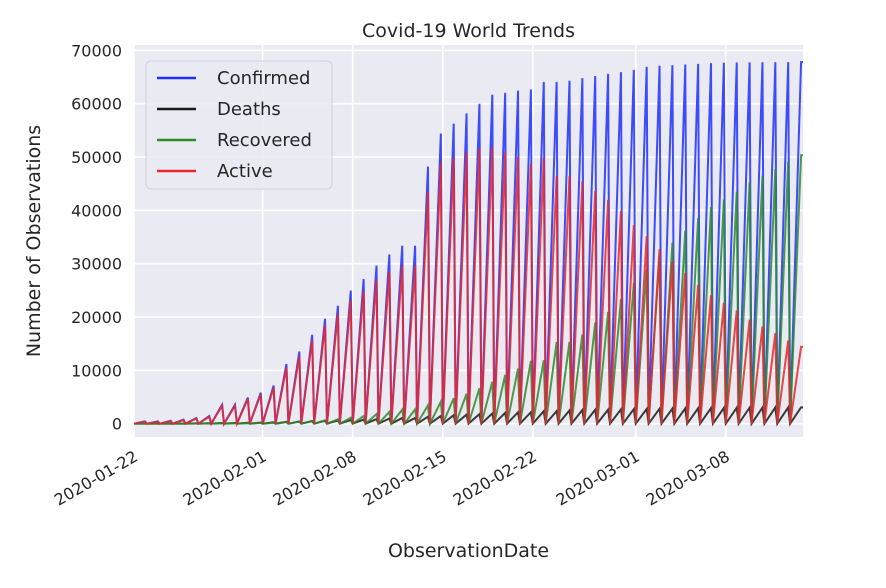 Image resolution: width=886 pixels, height=588 pixels. I want to click on legend-label-confirmed: Confirmed, so click(263, 78).